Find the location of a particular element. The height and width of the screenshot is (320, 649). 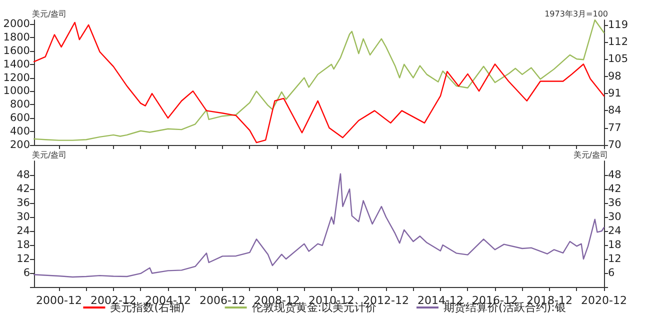

y2-tick-label: 84 is located at coordinates (615, 110).